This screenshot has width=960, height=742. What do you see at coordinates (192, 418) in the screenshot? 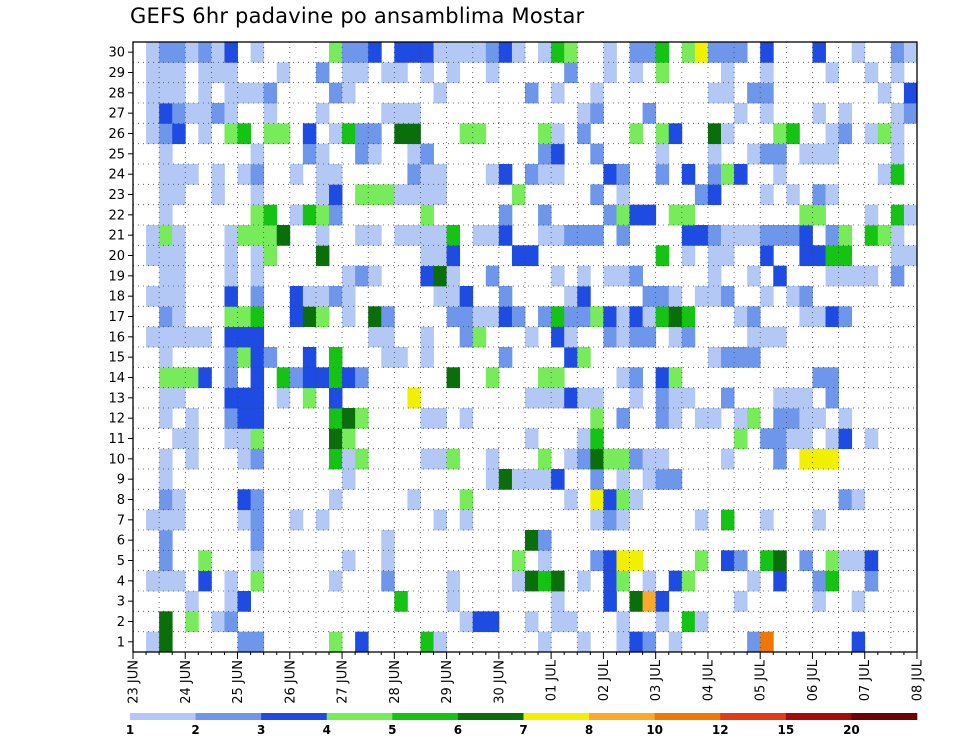
I see `cell-m12-s4` at bounding box center [192, 418].